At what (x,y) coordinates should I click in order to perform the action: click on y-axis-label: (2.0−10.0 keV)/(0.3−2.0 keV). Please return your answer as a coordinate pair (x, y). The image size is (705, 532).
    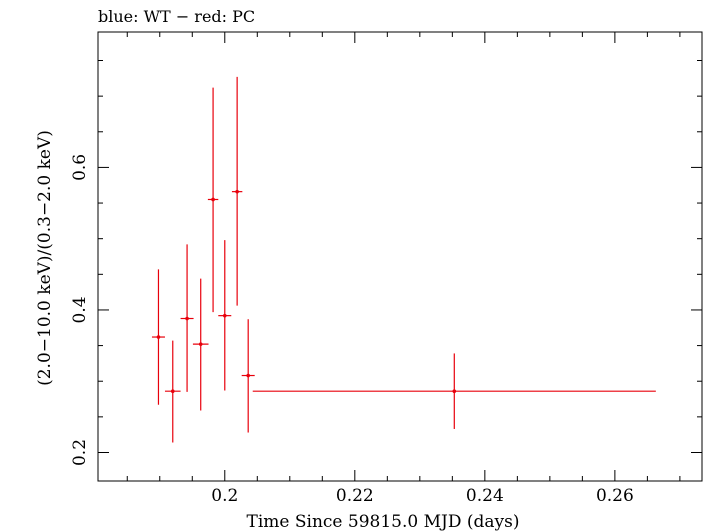
    Looking at the image, I should click on (45, 258).